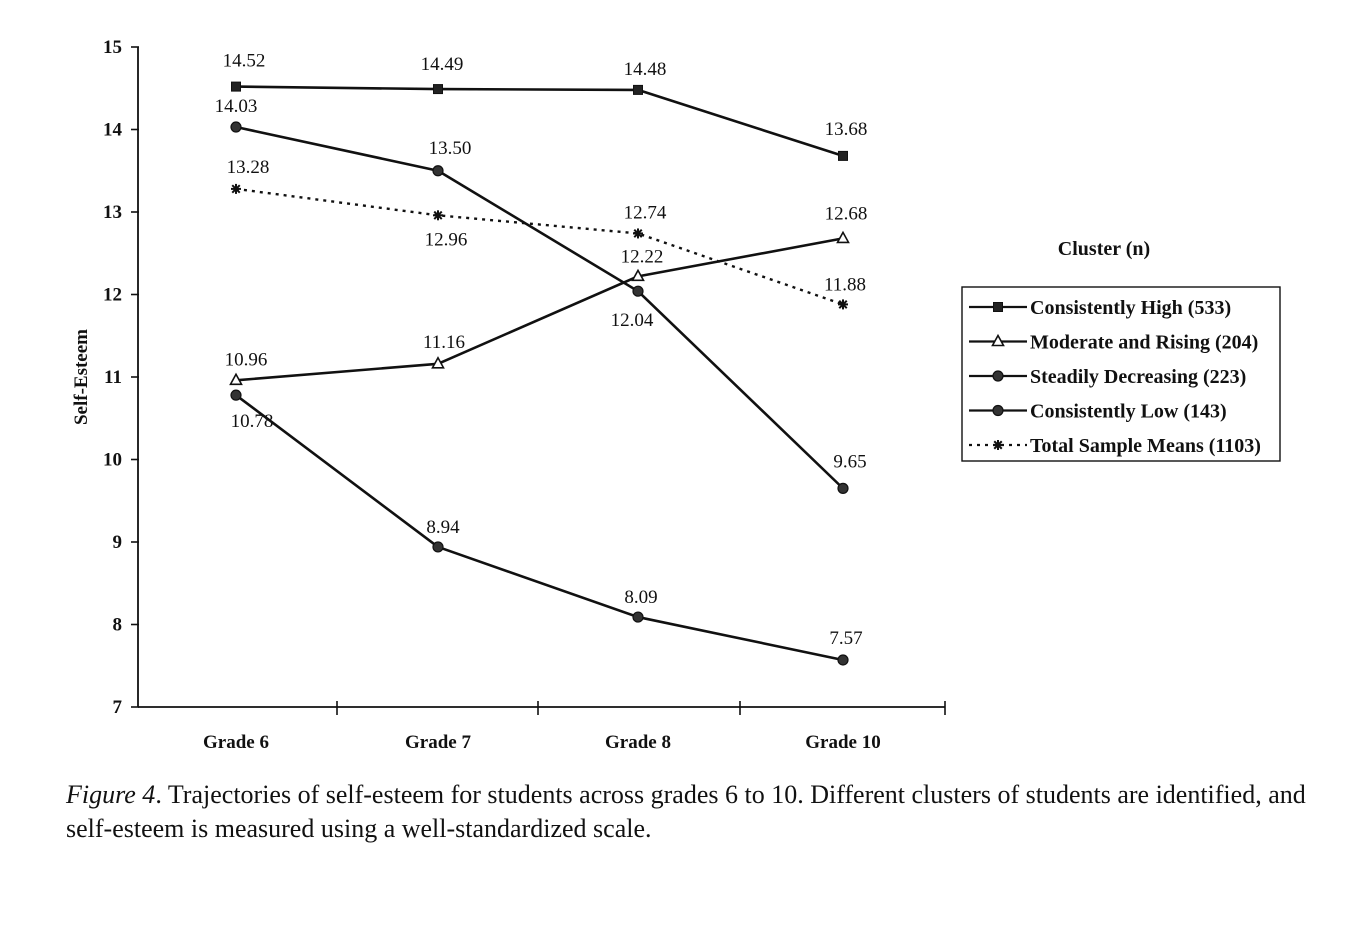  Describe the element at coordinates (632, 320) in the screenshot. I see `series-3-data-label: 12.04` at that location.